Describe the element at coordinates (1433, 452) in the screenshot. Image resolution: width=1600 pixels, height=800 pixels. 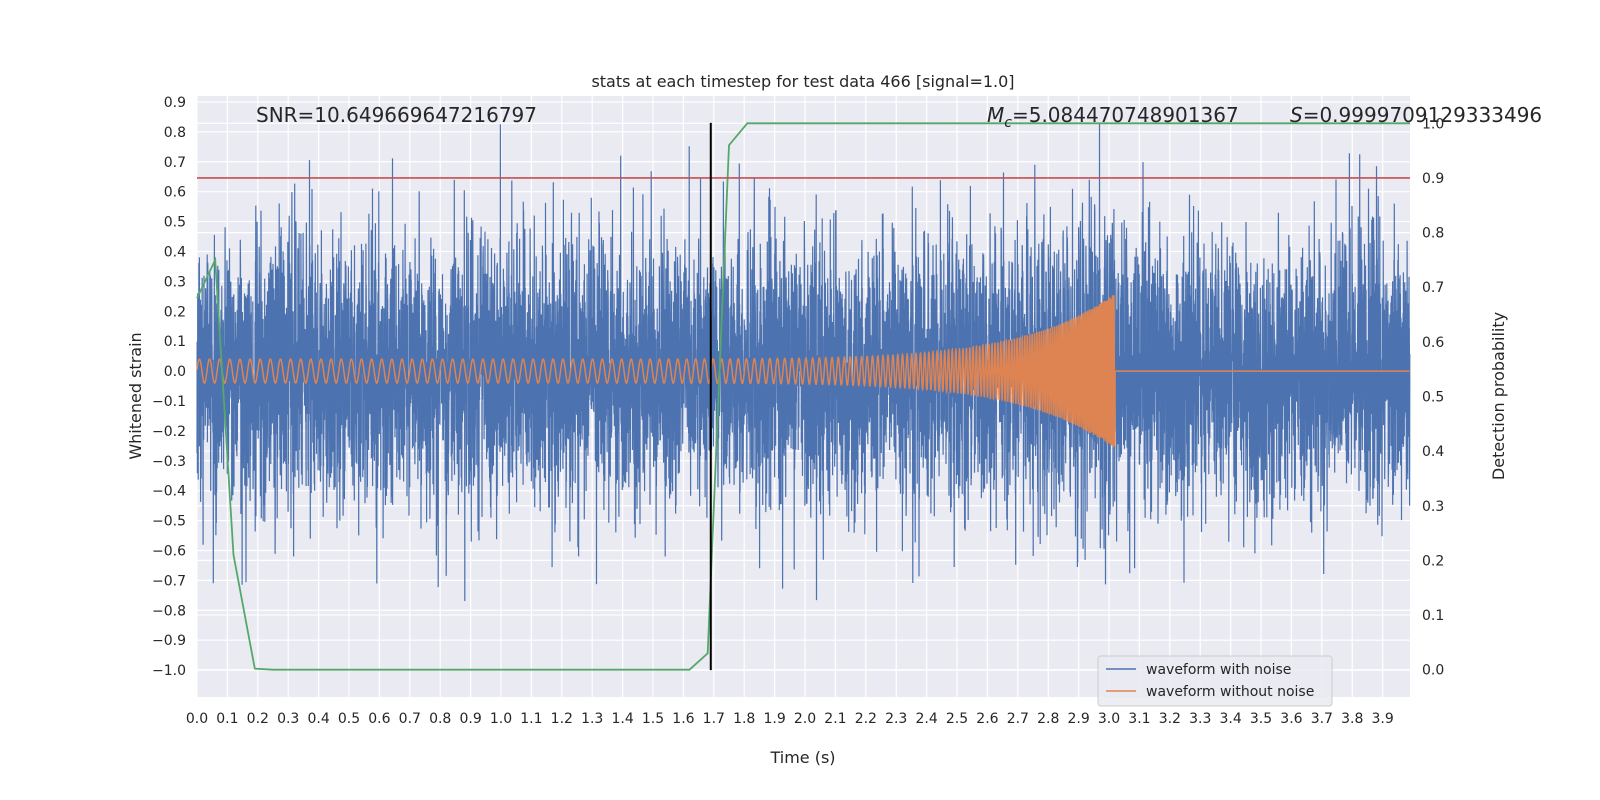
I see `y2-tick-label: 0.4` at that location.